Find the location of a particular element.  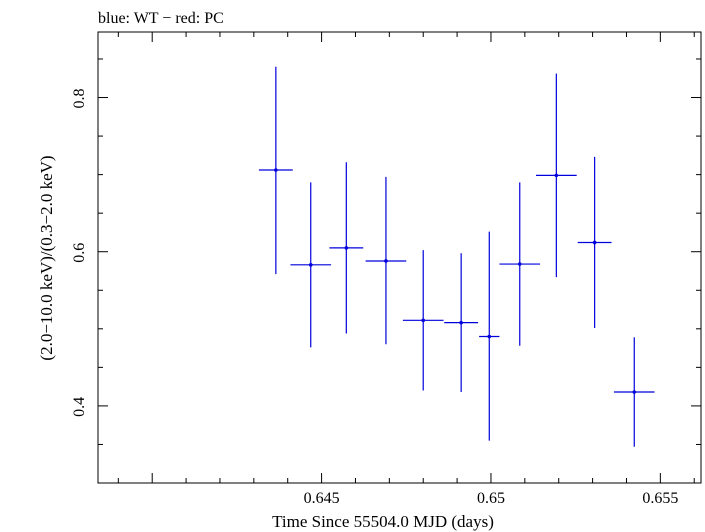

x-axis-label: Time Since 55504.0 MJD (days) is located at coordinates (383, 521).